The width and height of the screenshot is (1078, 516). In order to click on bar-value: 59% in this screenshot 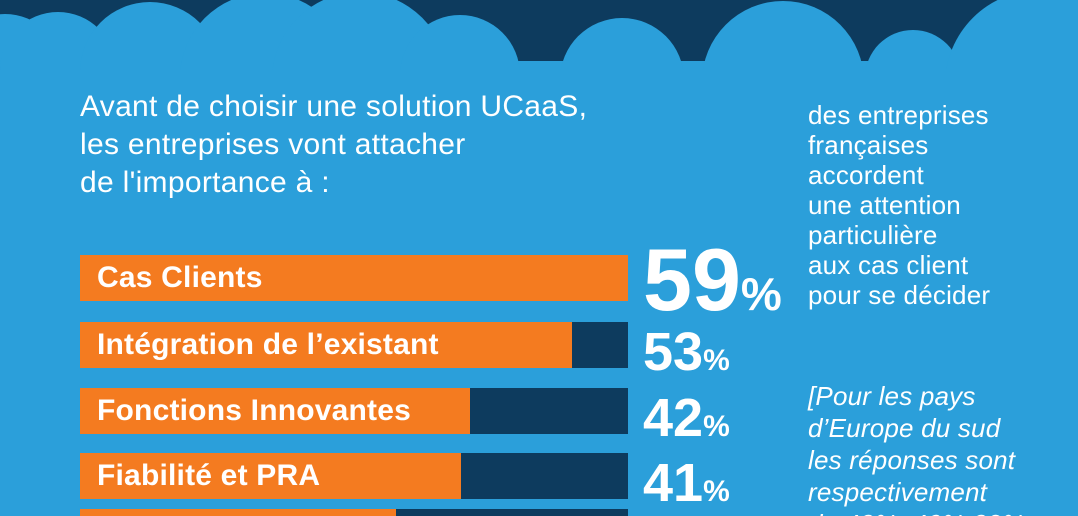, I will do `click(712, 280)`.